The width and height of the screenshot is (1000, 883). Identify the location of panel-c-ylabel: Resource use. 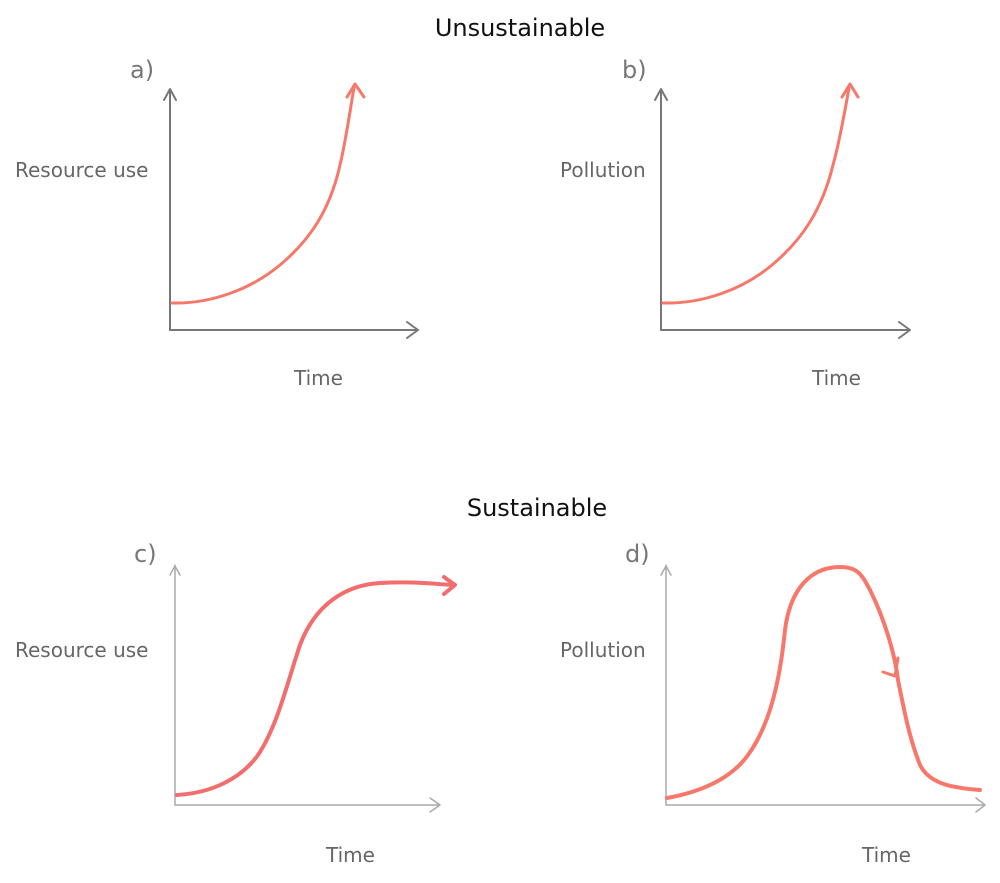
(82, 650).